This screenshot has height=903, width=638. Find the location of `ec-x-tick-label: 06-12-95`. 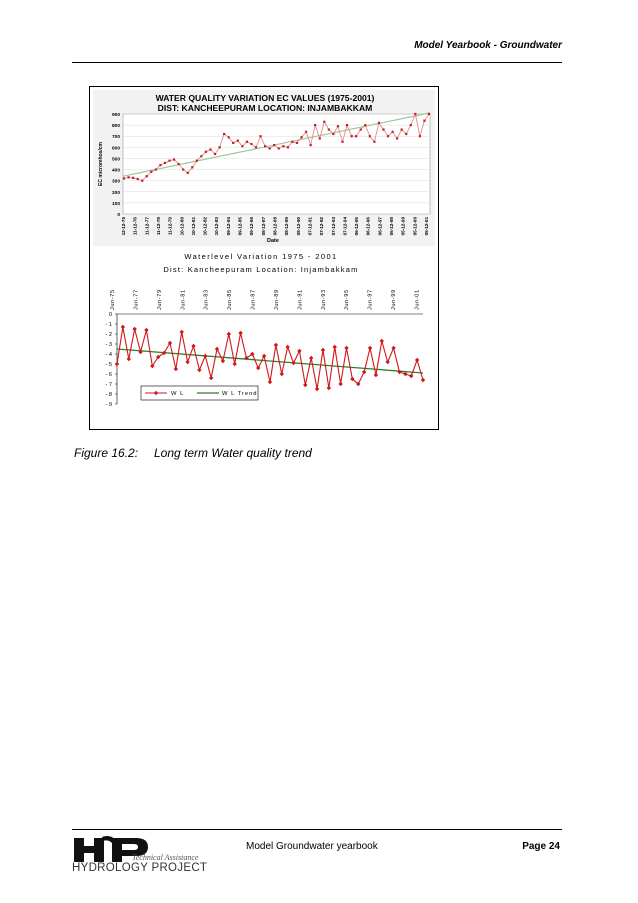

ec-x-tick-label: 06-12-95 is located at coordinates (356, 226).